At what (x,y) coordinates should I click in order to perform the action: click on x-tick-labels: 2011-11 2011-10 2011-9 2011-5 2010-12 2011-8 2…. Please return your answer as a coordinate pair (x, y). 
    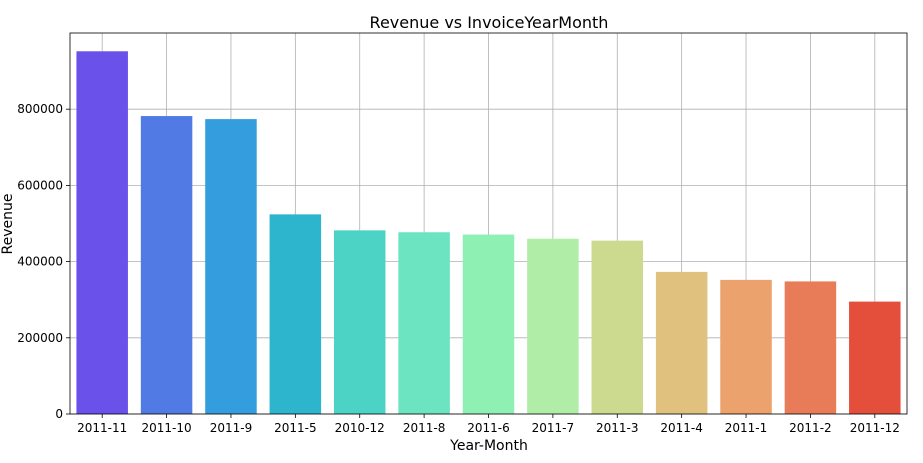
    Looking at the image, I should click on (488, 424).